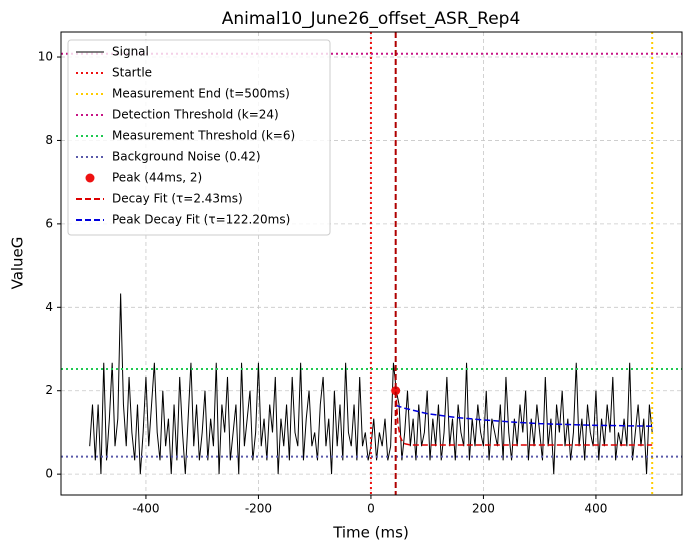 The width and height of the screenshot is (690, 552). I want to click on x-tick-label: 200, so click(483, 509).